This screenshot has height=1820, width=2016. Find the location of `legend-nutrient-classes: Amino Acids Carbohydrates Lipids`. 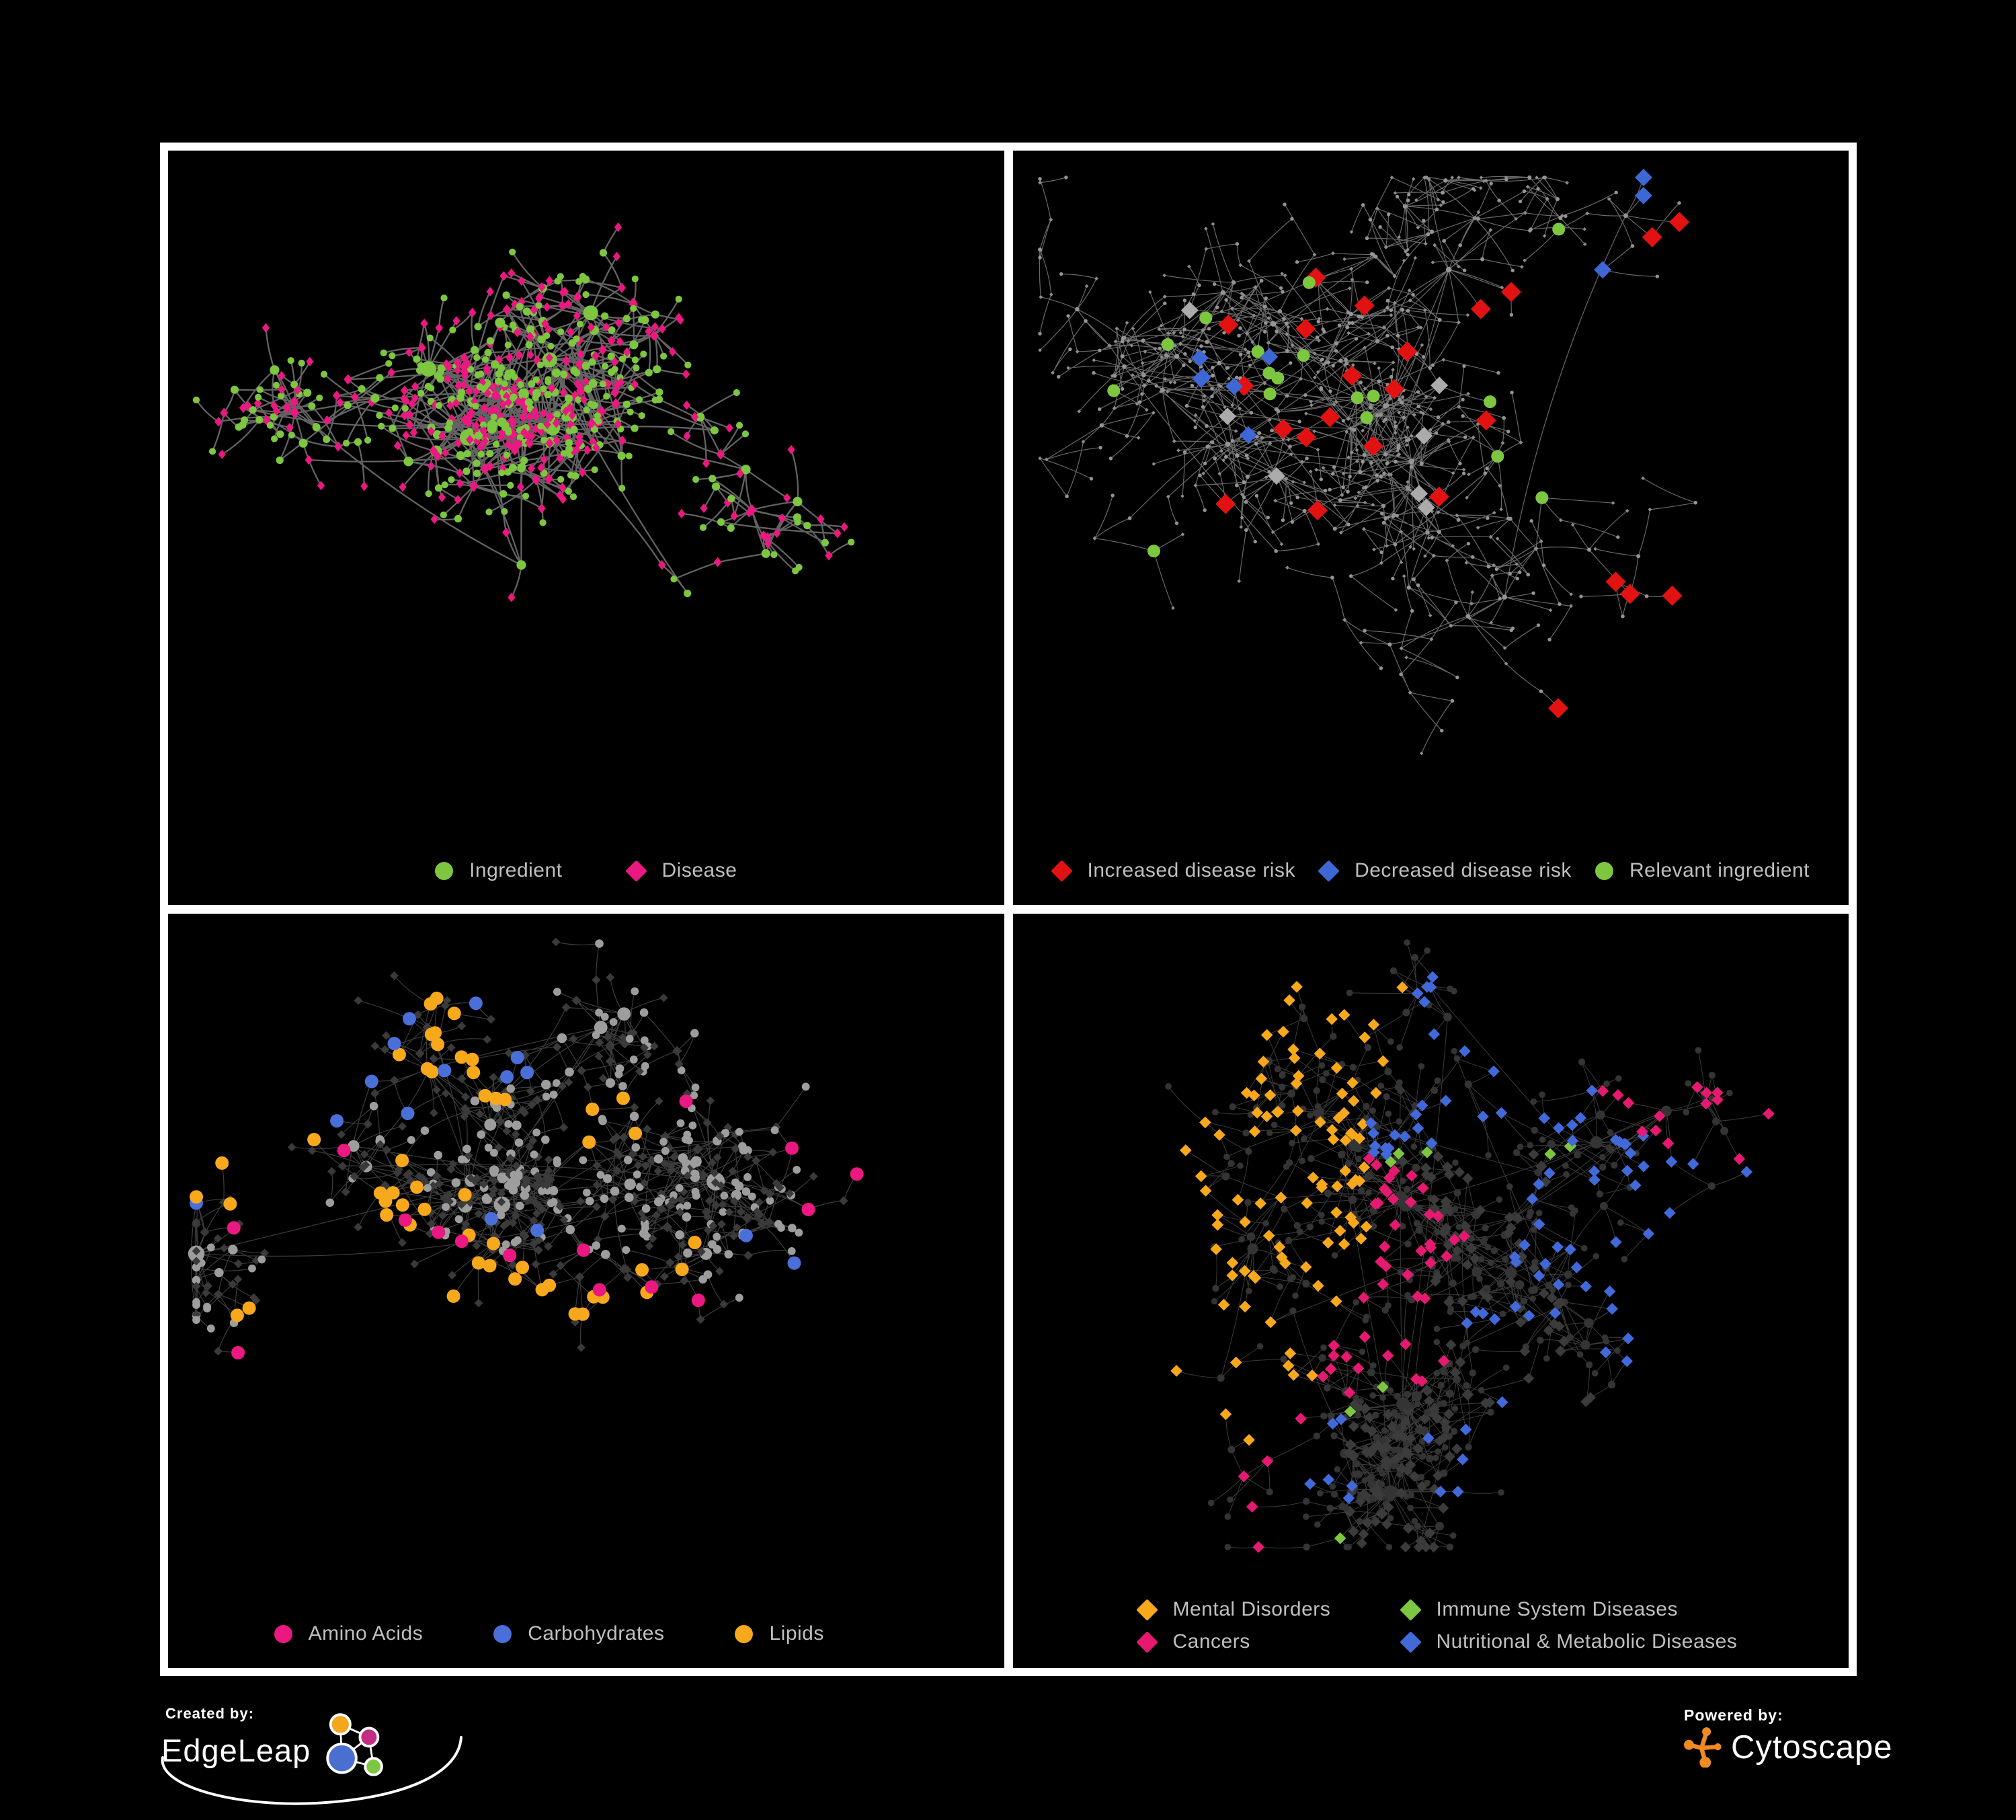

legend-nutrient-classes: Amino Acids Carbohydrates Lipids is located at coordinates (567, 1633).